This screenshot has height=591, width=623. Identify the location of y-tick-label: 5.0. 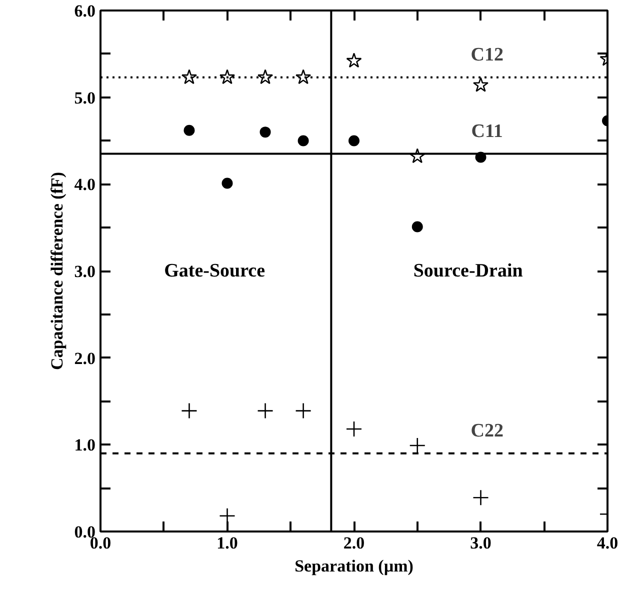
(85, 98).